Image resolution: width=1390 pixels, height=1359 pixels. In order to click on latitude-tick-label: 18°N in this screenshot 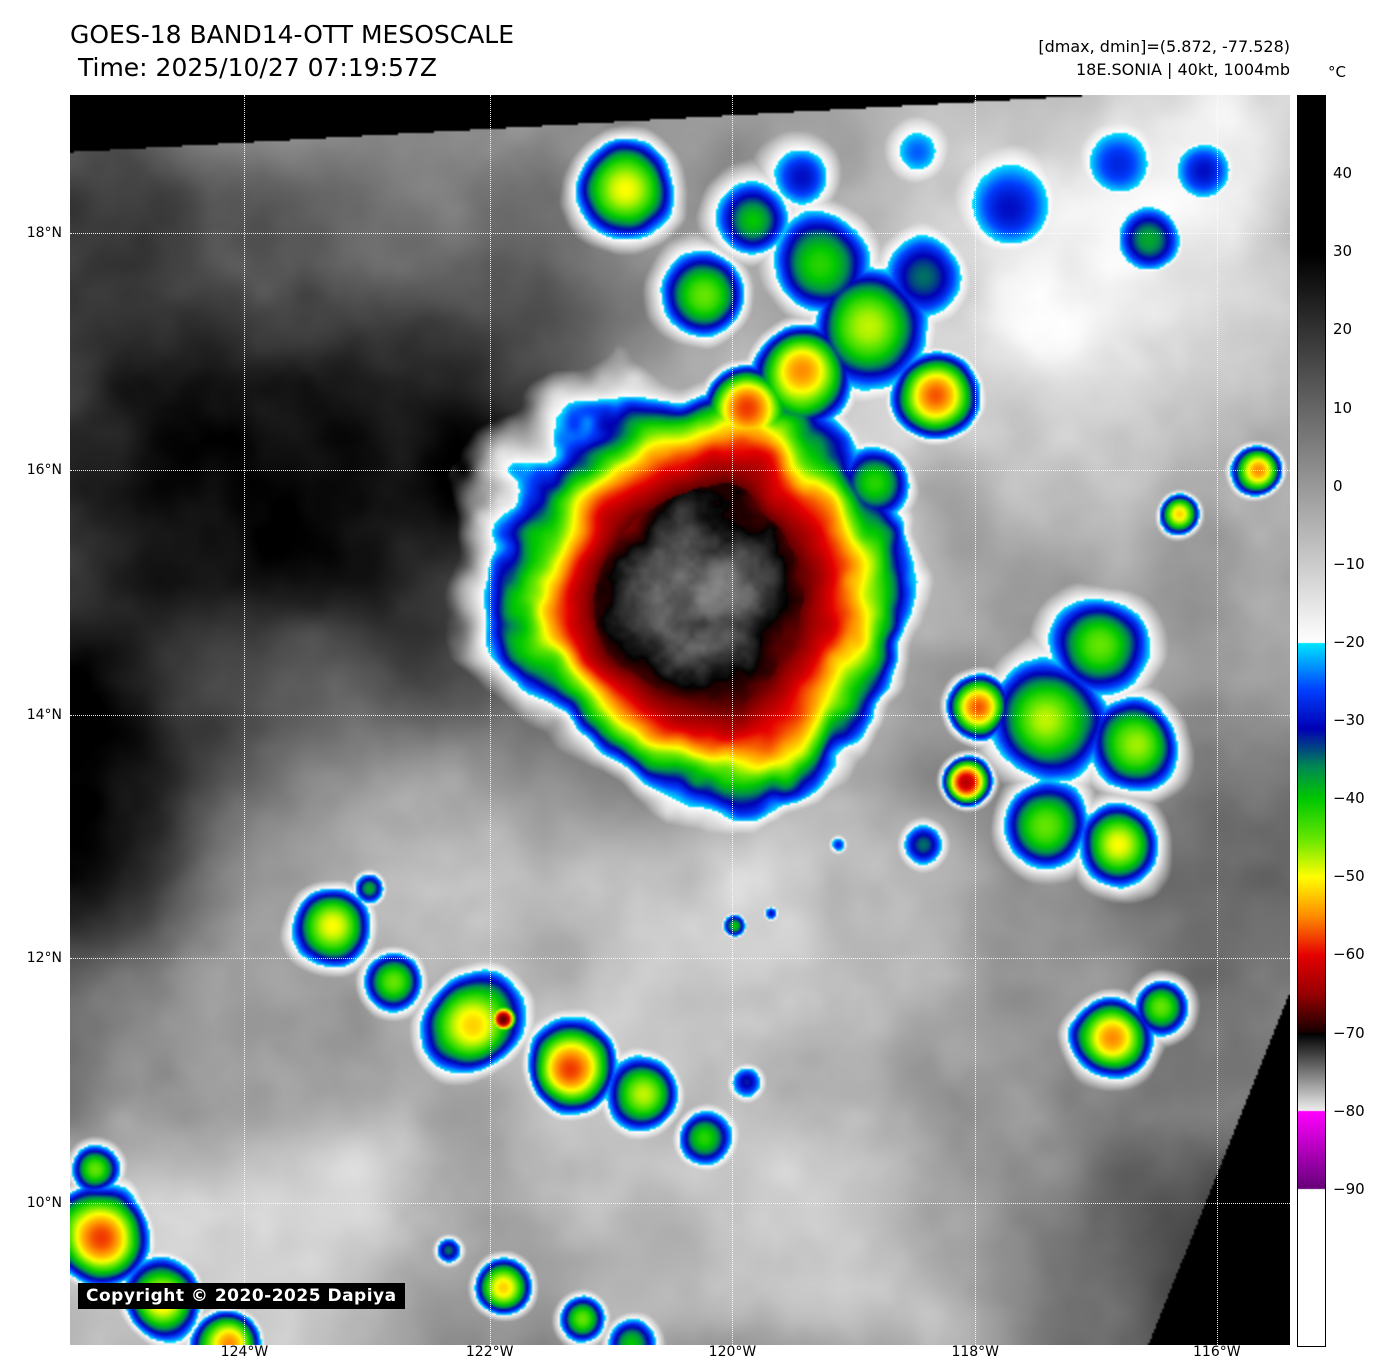, I will do `click(44, 232)`.